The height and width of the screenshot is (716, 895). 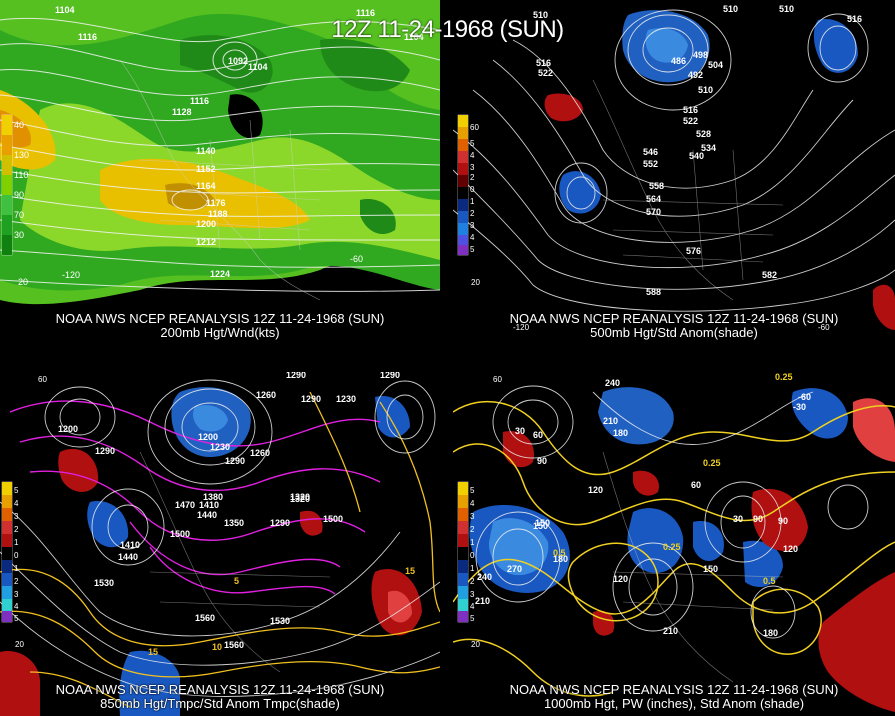 What do you see at coordinates (475, 644) in the screenshot?
I see `p4-axis-label: 20` at bounding box center [475, 644].